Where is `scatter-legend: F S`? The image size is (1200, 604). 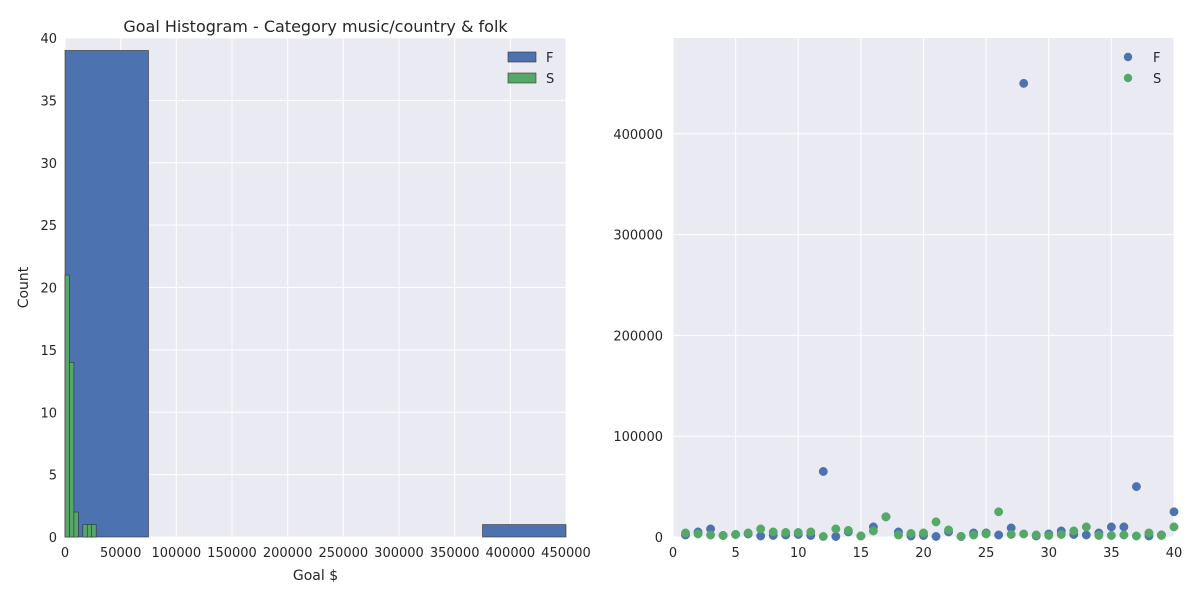 scatter-legend: F S is located at coordinates (1142, 69).